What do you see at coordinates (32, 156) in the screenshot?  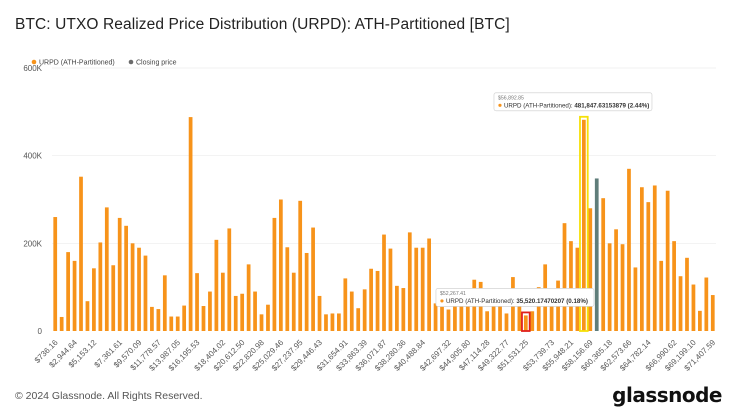 I see `y-tick-label: 400K` at bounding box center [32, 156].